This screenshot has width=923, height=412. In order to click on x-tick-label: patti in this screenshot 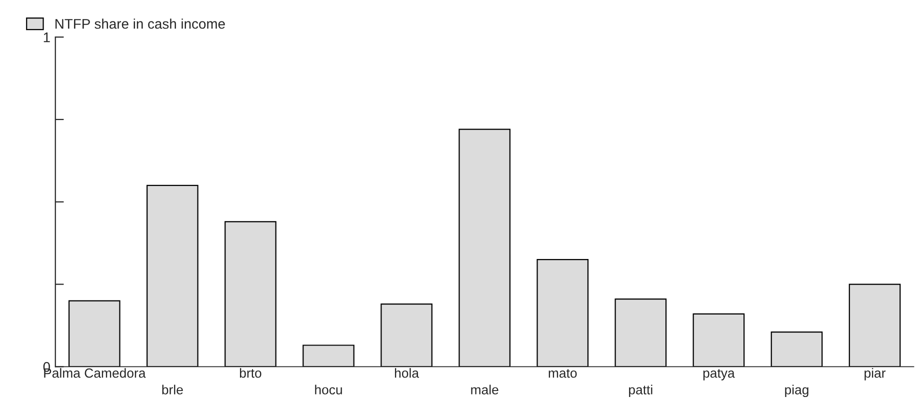, I will do `click(640, 391)`.